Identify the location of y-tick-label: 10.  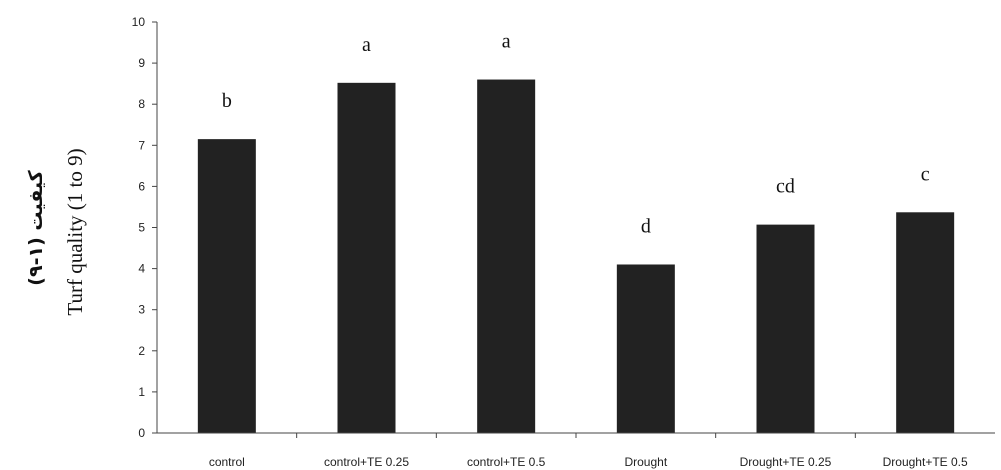
(139, 22).